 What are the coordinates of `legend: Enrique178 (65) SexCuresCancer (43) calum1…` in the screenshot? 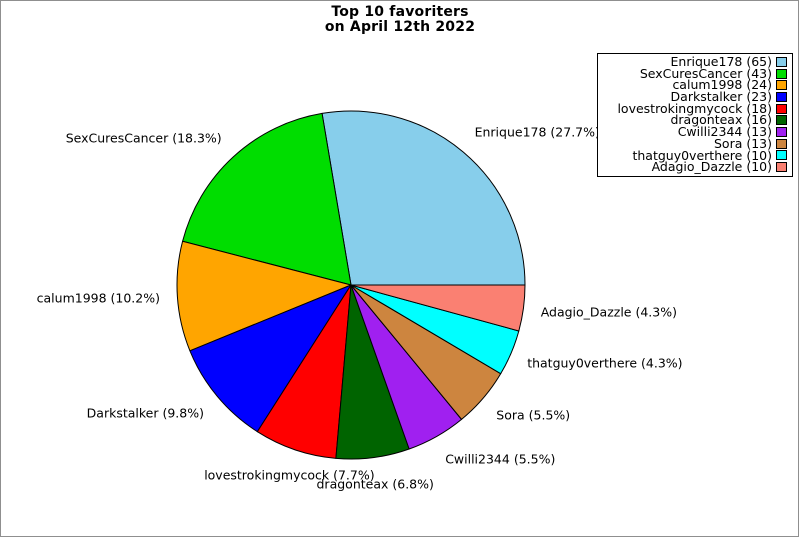 It's located at (695, 115).